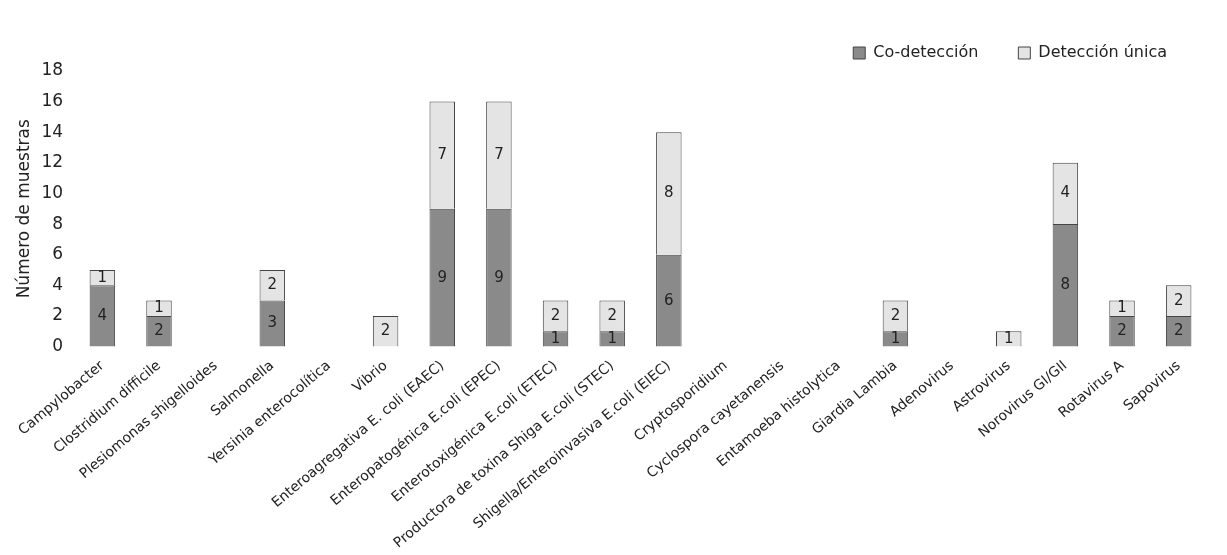 This screenshot has height=555, width=1227. Describe the element at coordinates (52, 100) in the screenshot. I see `y-tick-label: 16` at that location.